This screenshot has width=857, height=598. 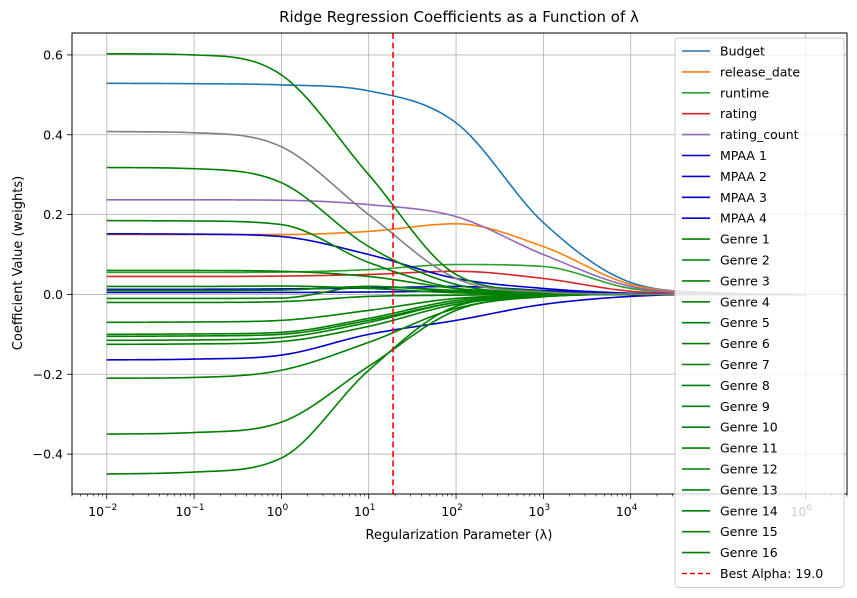 What do you see at coordinates (745, 322) in the screenshot?
I see `legend-label: Genre 5` at bounding box center [745, 322].